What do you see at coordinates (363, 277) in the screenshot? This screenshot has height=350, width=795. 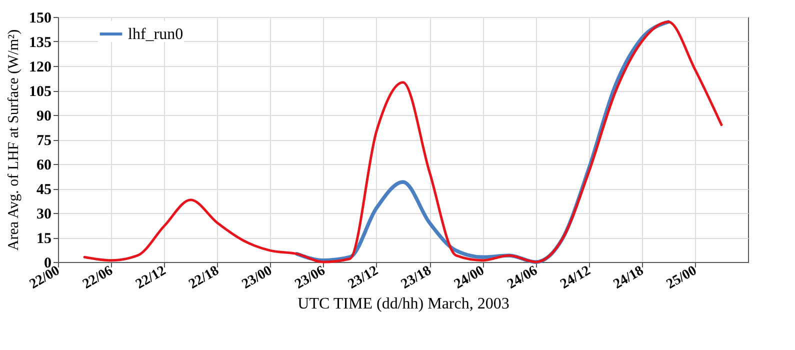 I see `x-tick-label: 23/12` at bounding box center [363, 277].